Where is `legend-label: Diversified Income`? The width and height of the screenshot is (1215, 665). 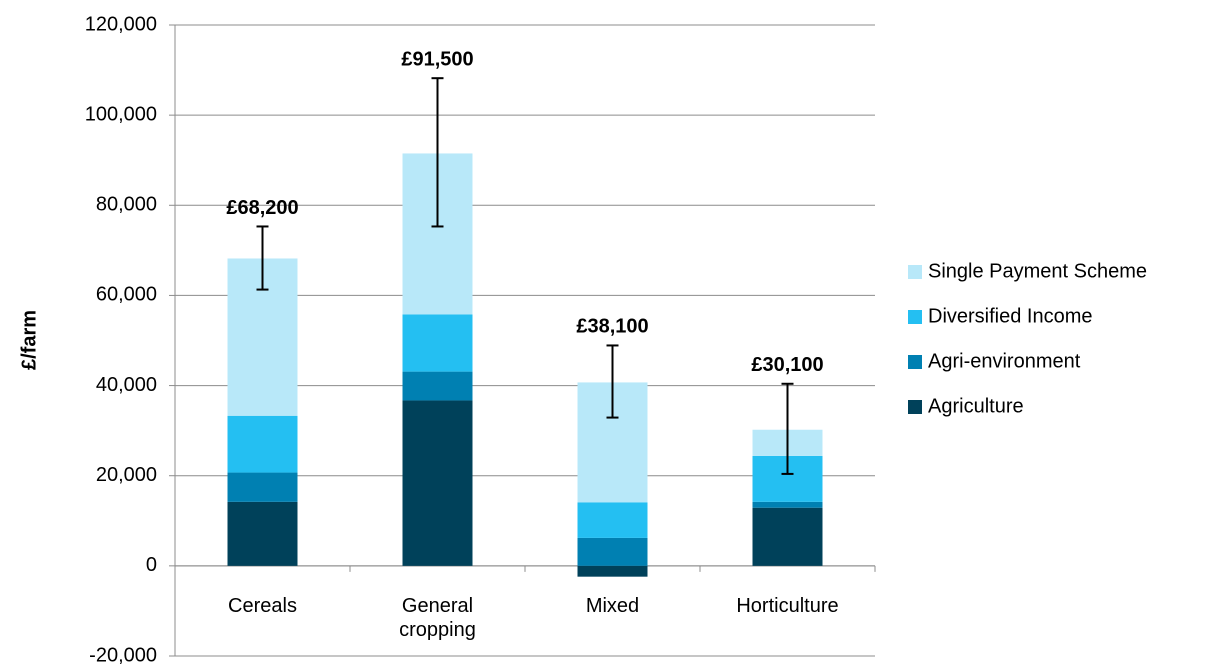
legend-label: Diversified Income is located at coordinates (1010, 316).